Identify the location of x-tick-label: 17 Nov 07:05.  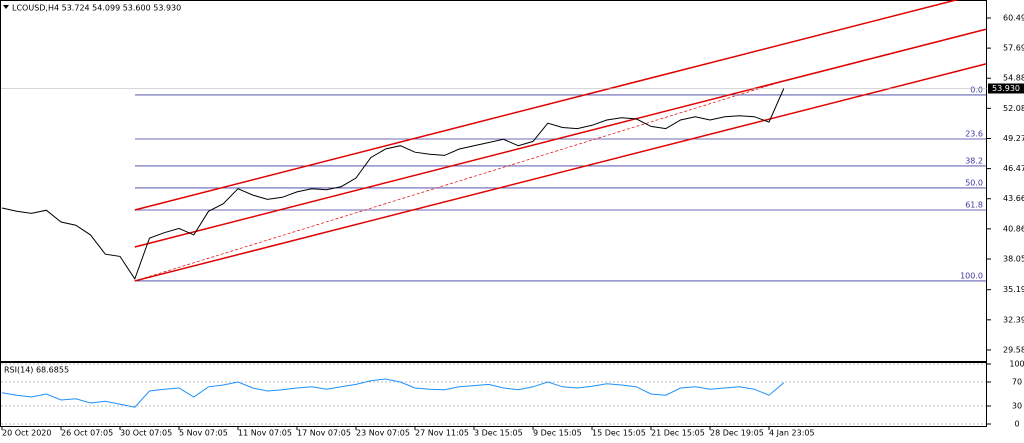
(324, 433).